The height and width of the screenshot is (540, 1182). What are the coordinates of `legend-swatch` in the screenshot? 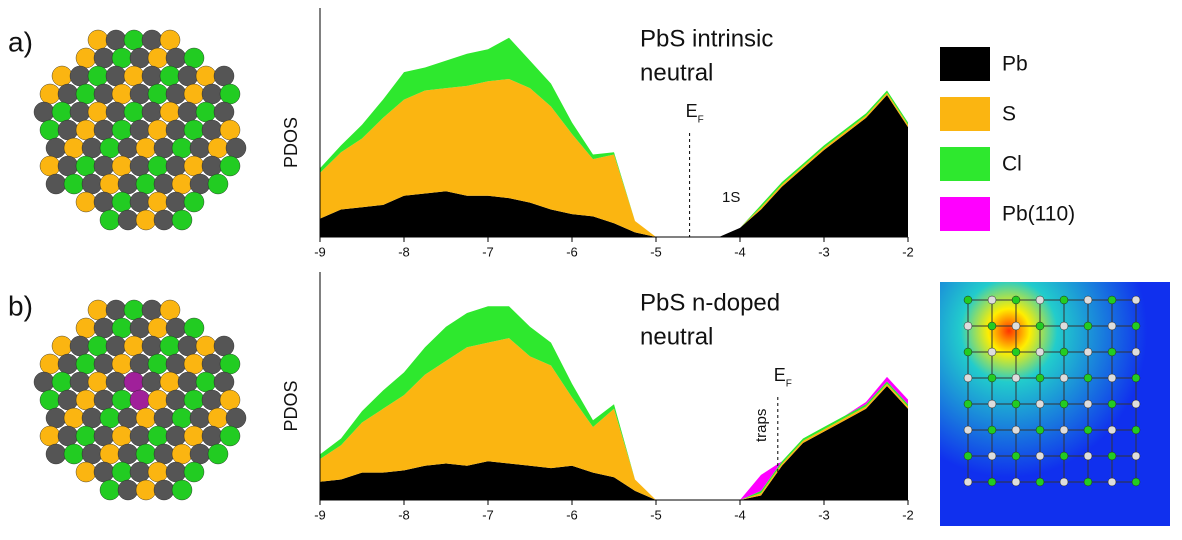 It's located at (965, 114).